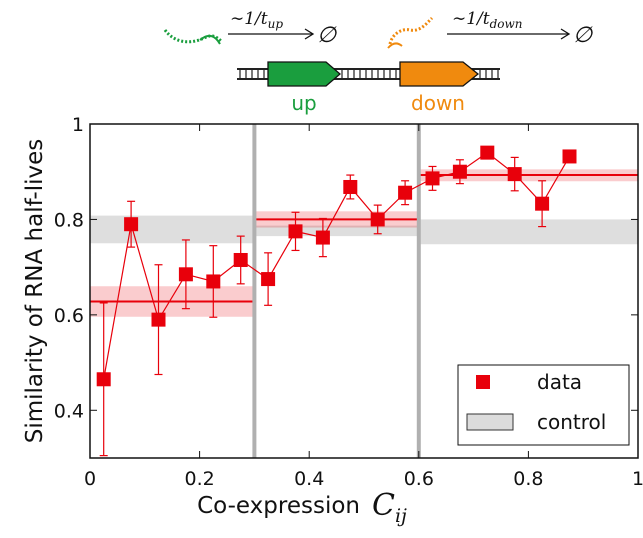 The width and height of the screenshot is (643, 538). Describe the element at coordinates (389, 507) in the screenshot. I see `svg-text: Cij` at that location.